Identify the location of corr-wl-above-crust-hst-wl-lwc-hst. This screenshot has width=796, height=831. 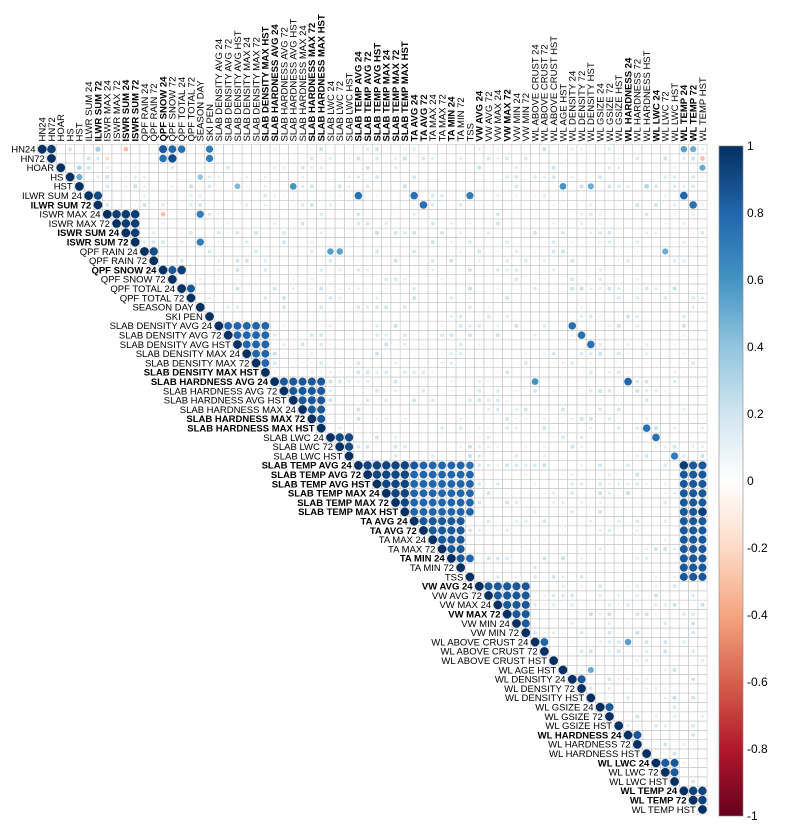
(674, 660).